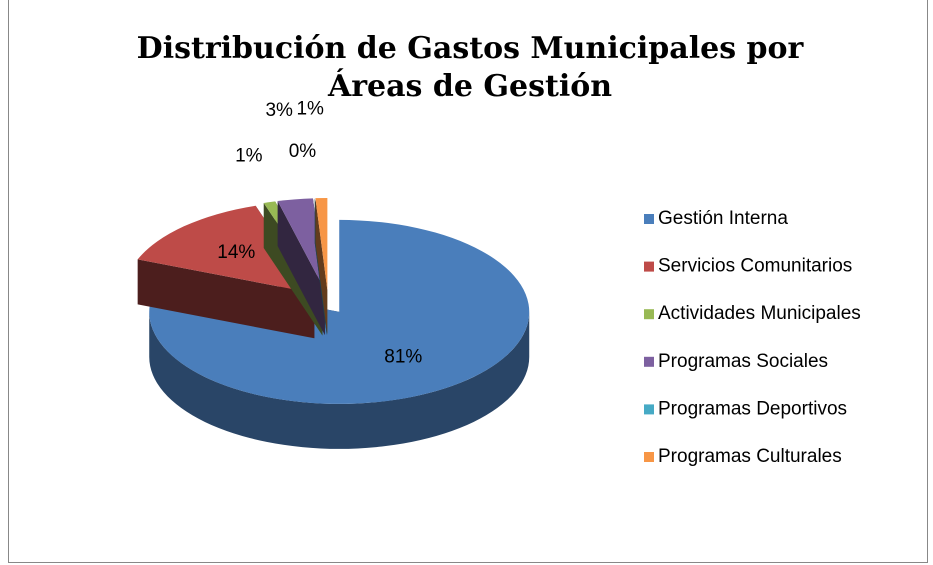  I want to click on slice-side, so click(339, 380).